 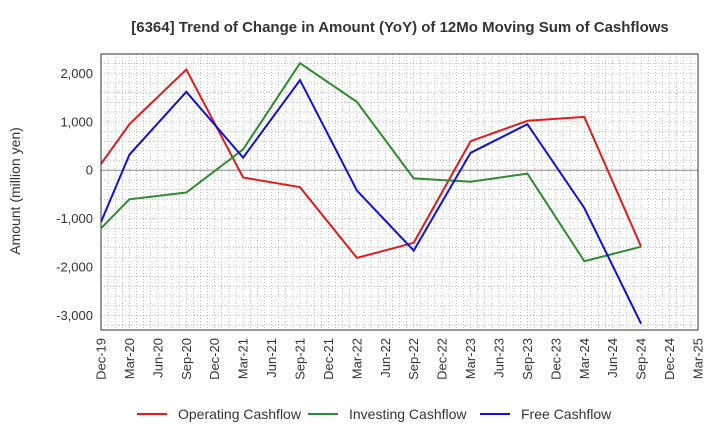 I want to click on x-tick-label: Mar-23, so click(x=470, y=358).